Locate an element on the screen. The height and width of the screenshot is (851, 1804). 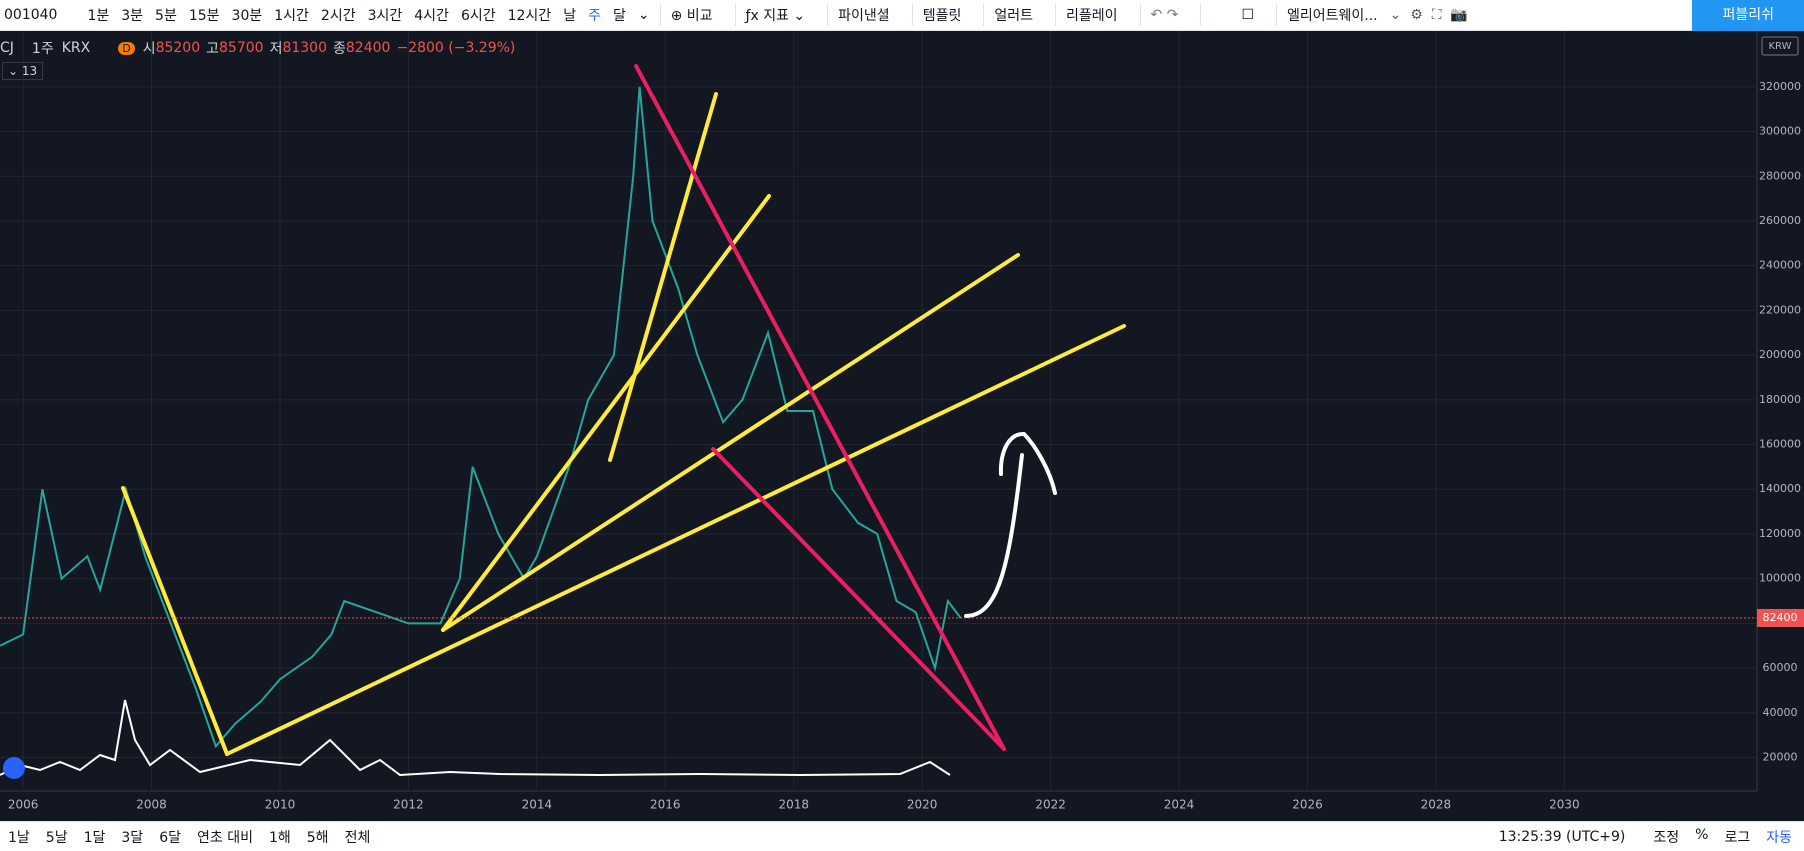
x-tick-label: 2016 is located at coordinates (665, 805).